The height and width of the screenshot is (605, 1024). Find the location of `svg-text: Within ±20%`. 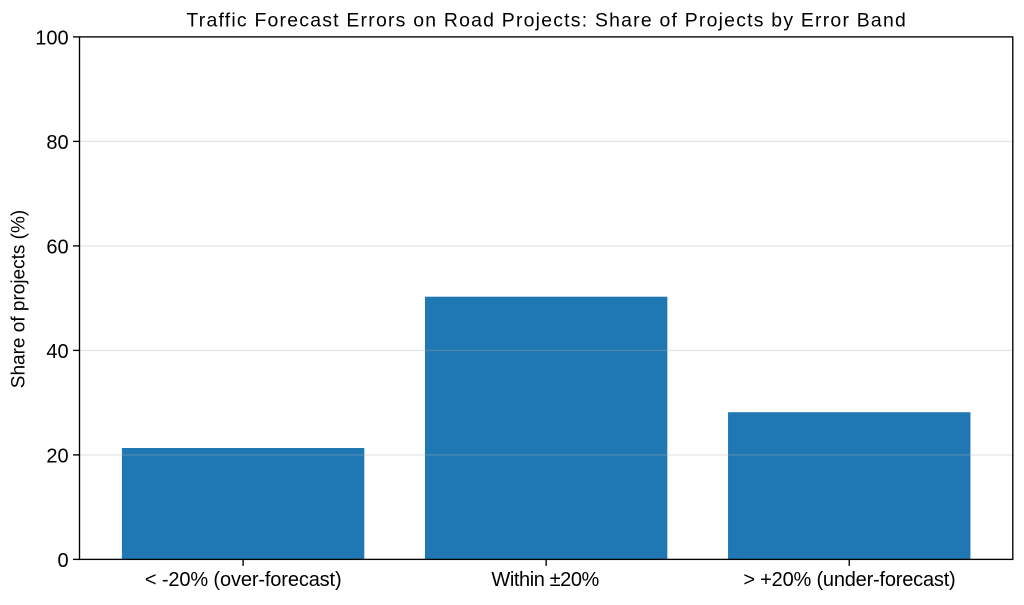

svg-text: Within ±20% is located at coordinates (545, 580).